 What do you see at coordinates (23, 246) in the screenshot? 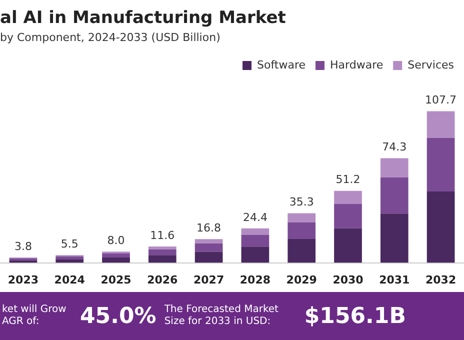
I see `annotation: 3.8` at bounding box center [23, 246].